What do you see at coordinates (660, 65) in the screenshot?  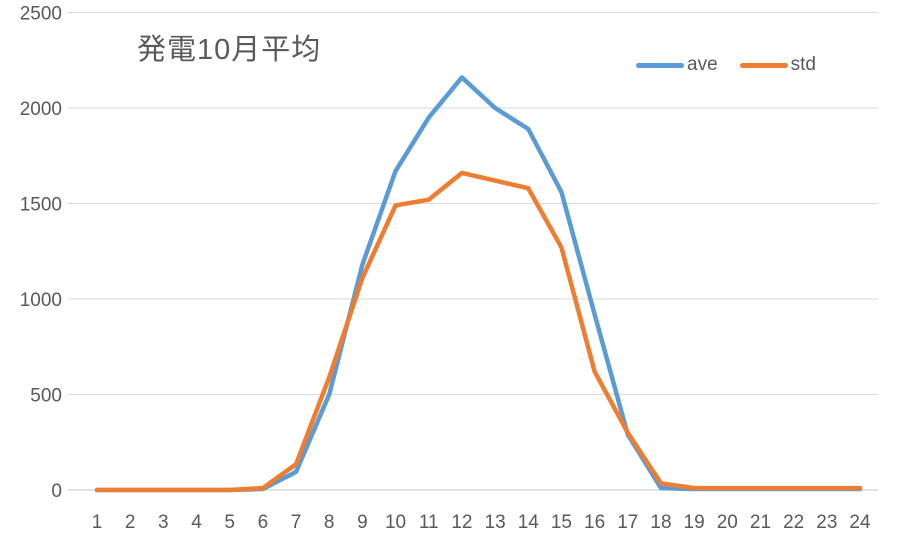 I see `ave-line-swatch` at bounding box center [660, 65].